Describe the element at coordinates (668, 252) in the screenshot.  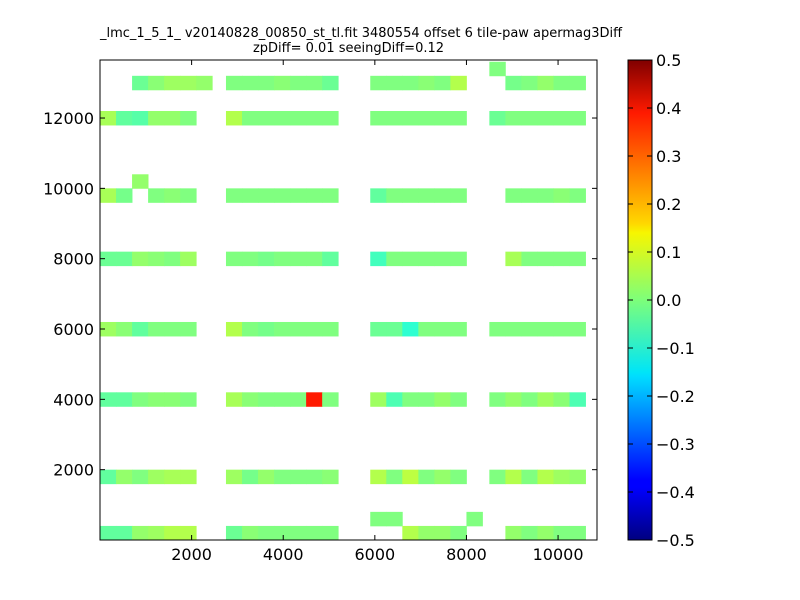
I see `colorbar-tick-label: 0.1` at that location.